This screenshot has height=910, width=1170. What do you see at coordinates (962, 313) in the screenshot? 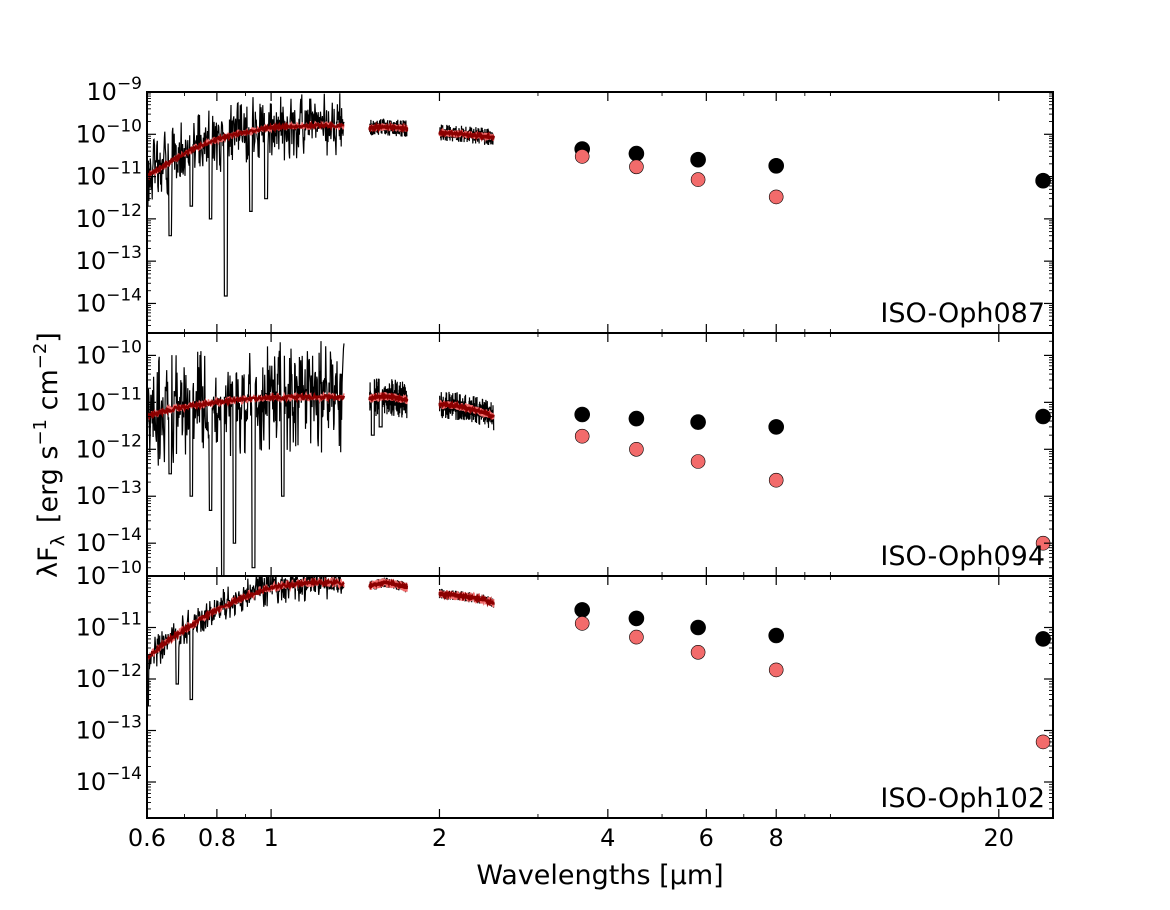
I see `panel-label: ISO-Oph087` at bounding box center [962, 313].